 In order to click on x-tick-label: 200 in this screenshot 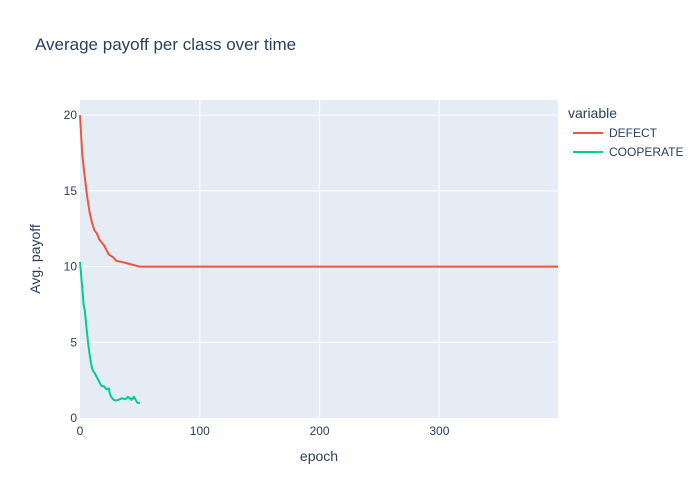, I will do `click(320, 431)`.